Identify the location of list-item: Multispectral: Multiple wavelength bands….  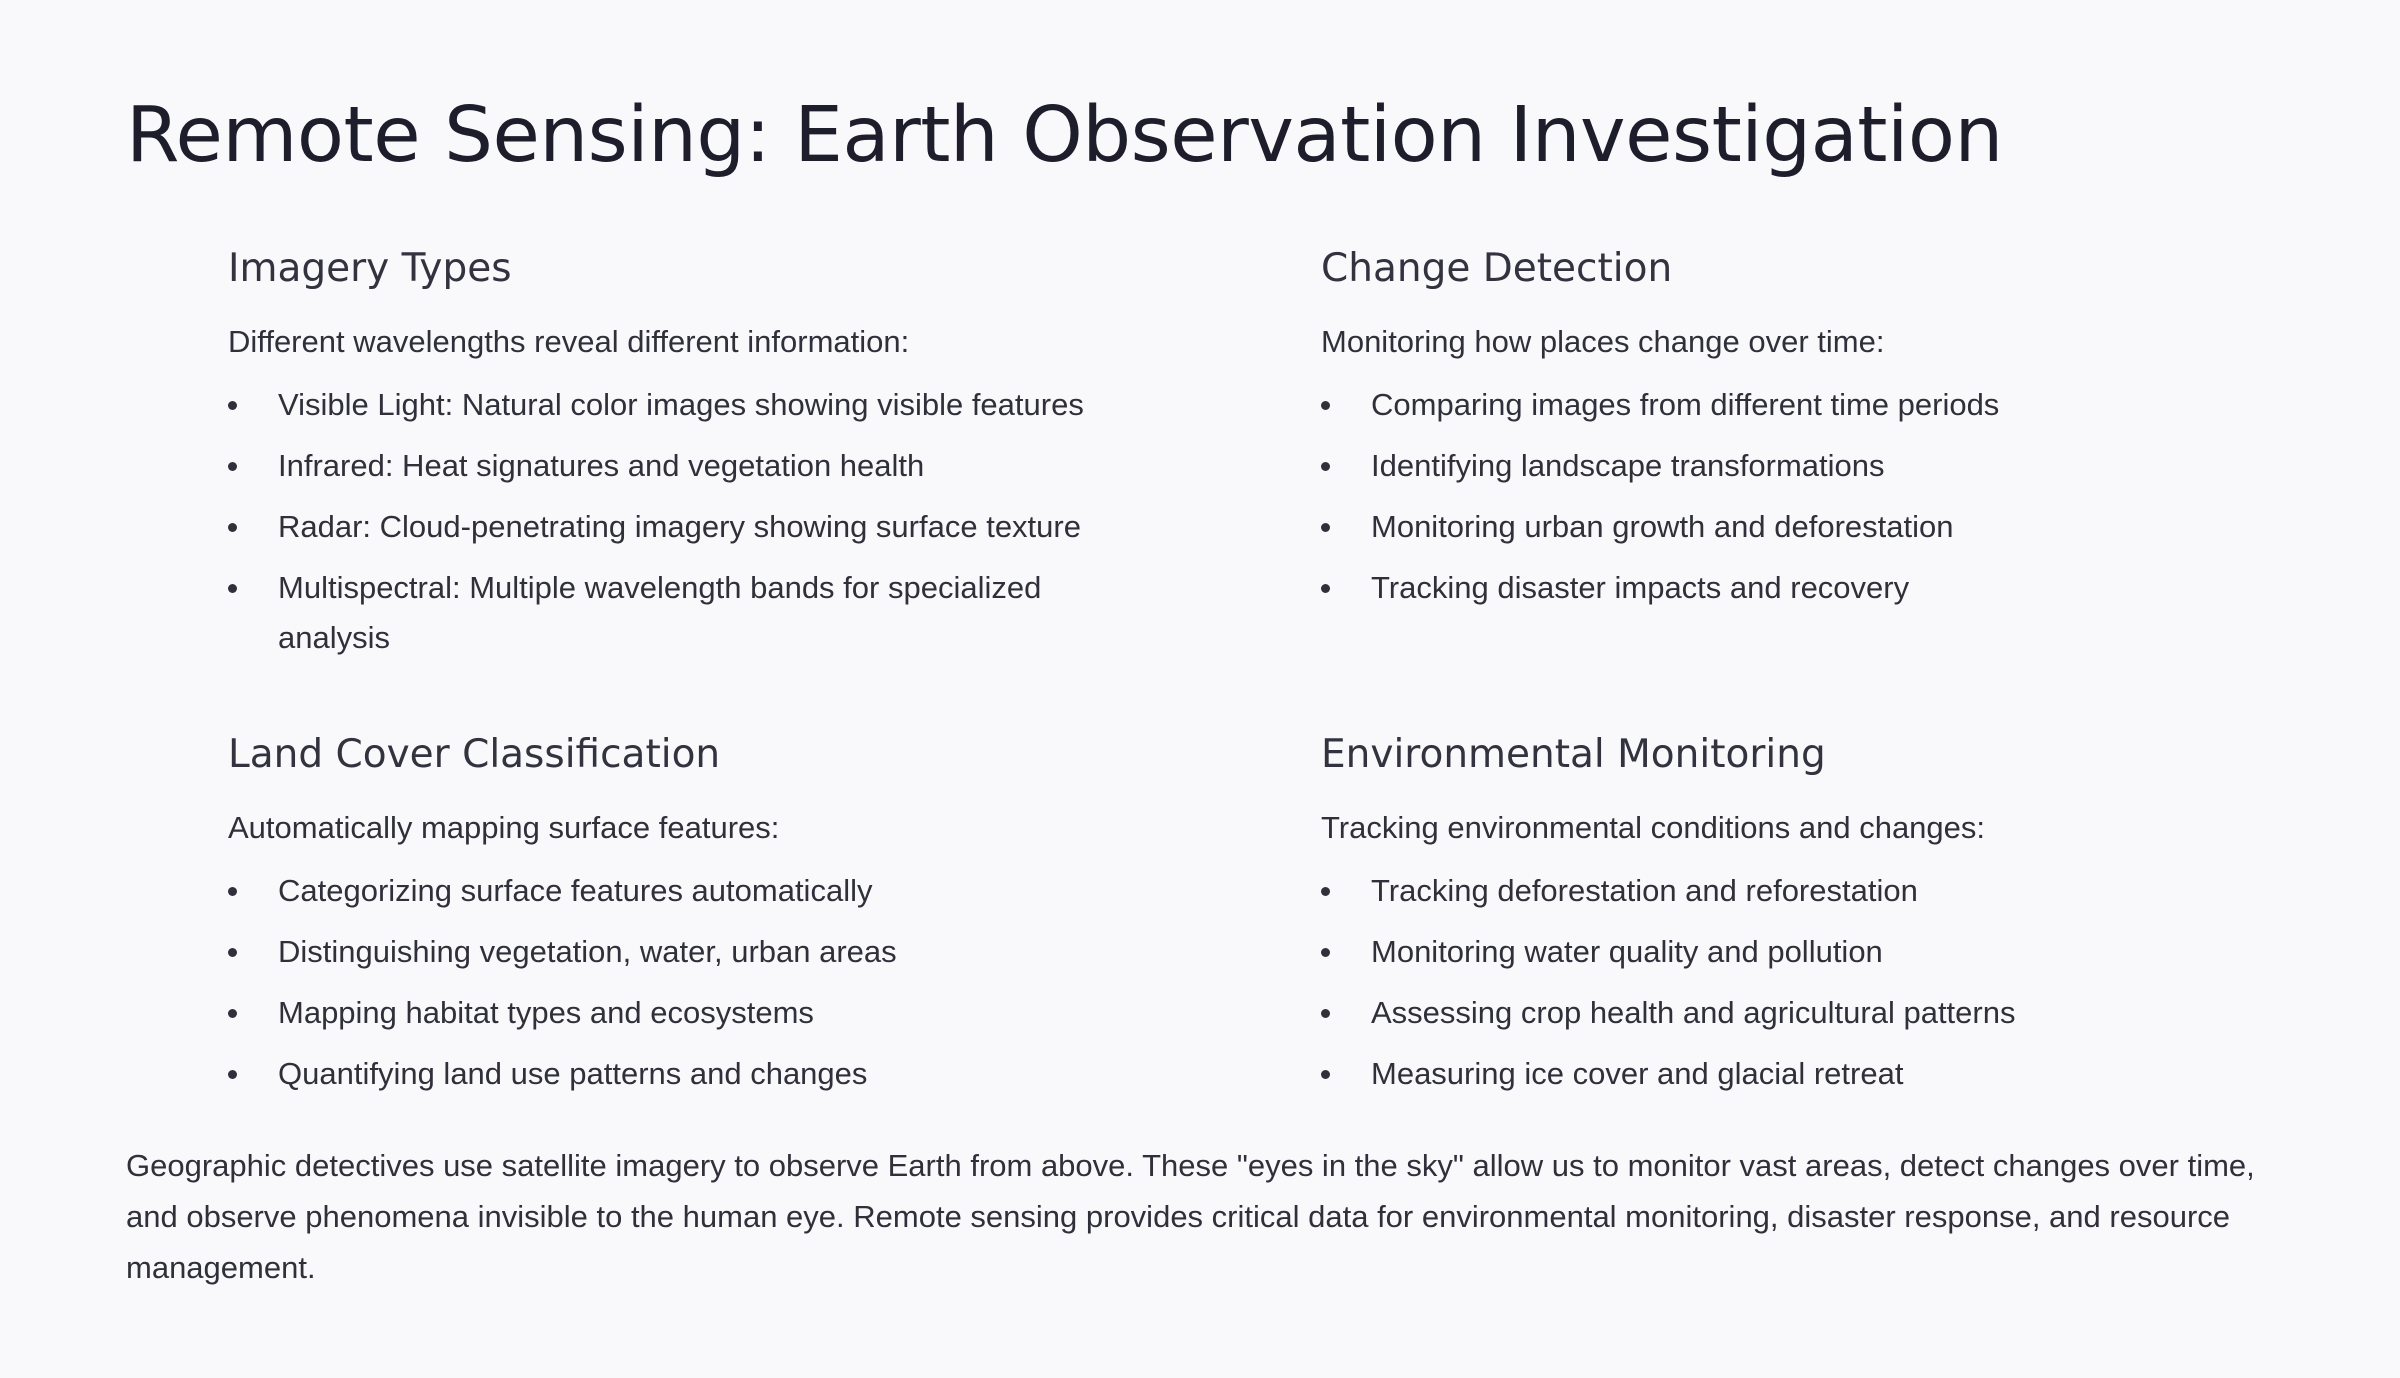
(703, 613).